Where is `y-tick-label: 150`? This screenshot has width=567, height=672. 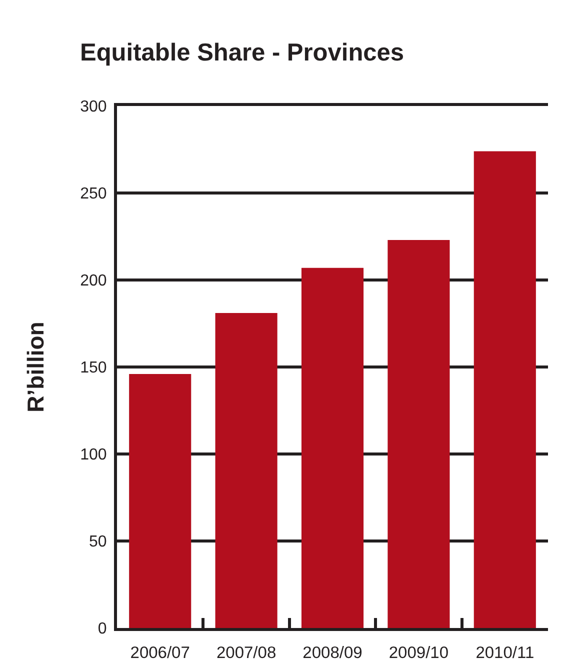
y-tick-label: 150 is located at coordinates (93, 368).